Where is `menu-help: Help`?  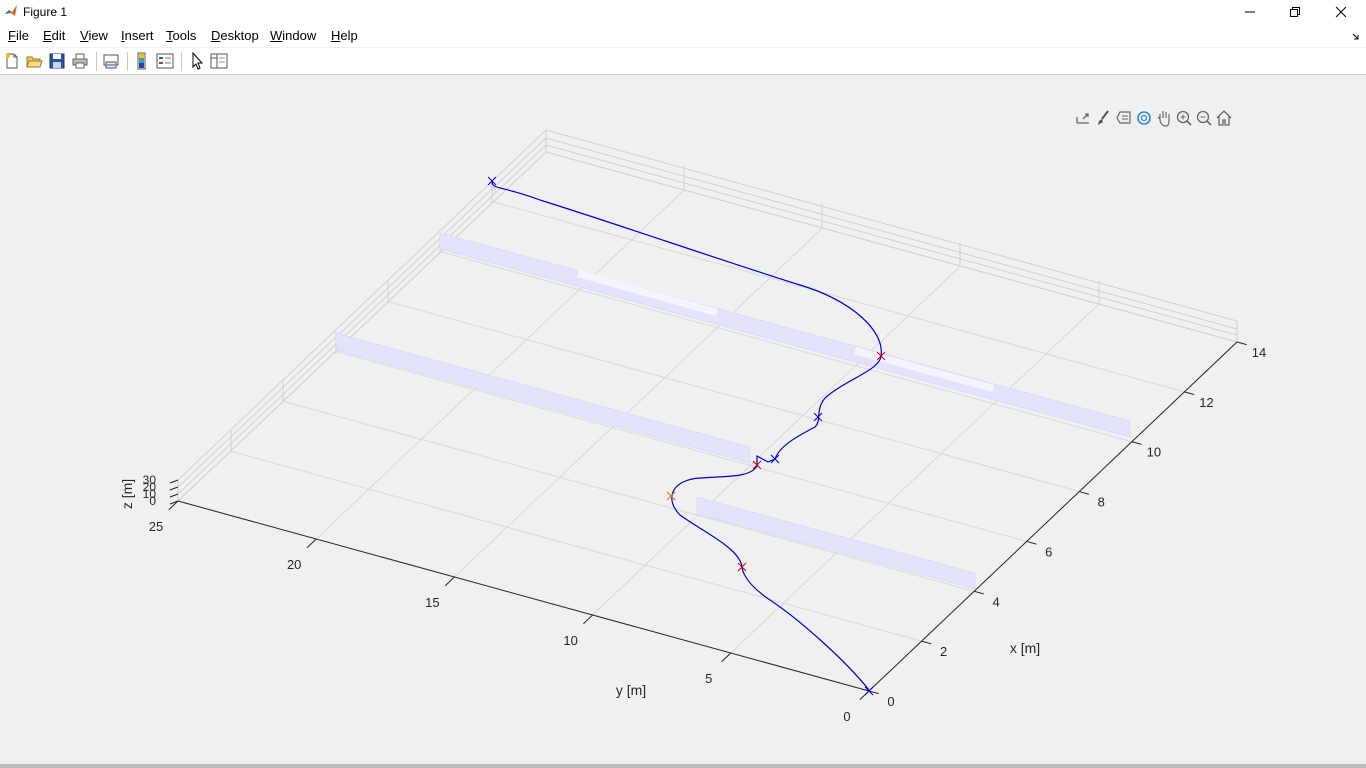
menu-help: Help is located at coordinates (344, 35).